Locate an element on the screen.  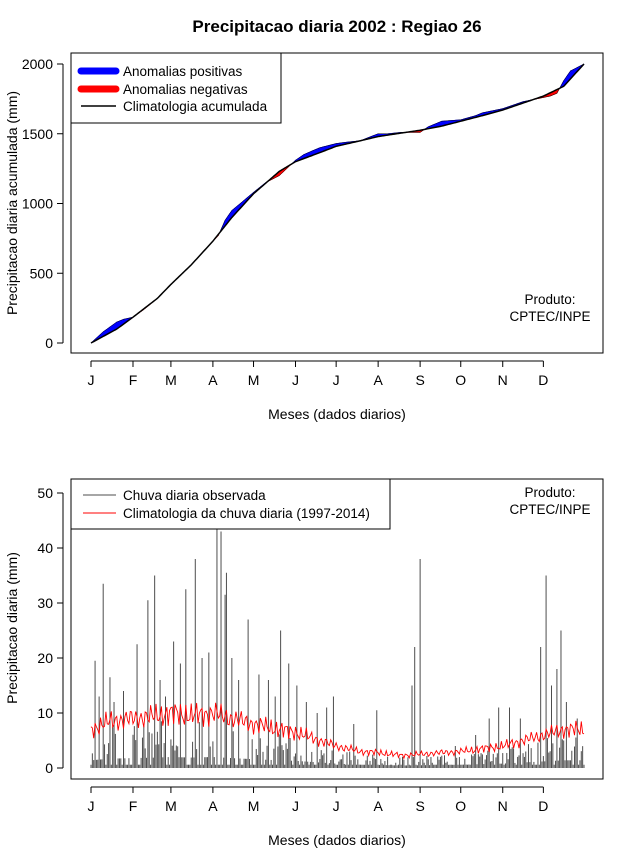
bottom-legend-box is located at coordinates (230, 504).